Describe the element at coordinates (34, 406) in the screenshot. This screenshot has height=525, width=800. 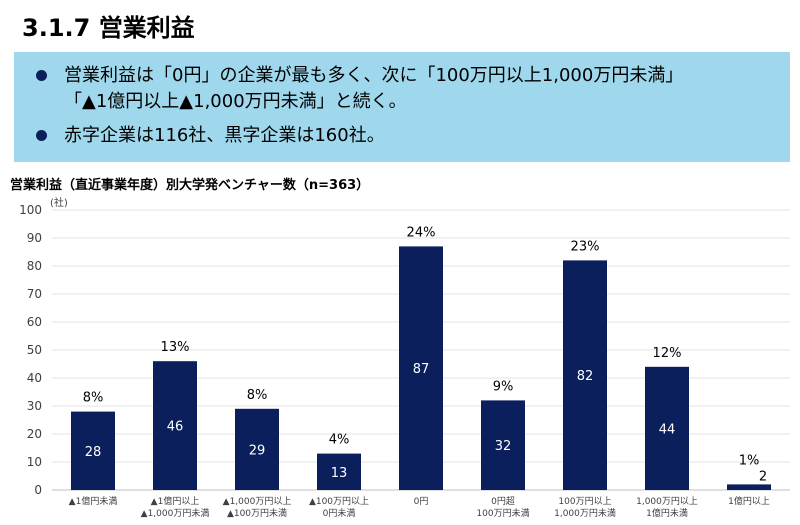
I see `y-tick-label: 30` at that location.